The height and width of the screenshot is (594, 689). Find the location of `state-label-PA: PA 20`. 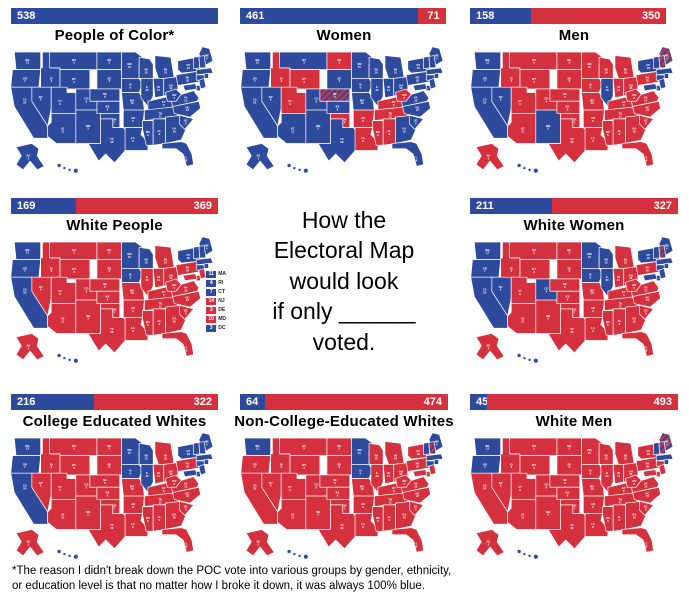

state-label-PA: PA 20 is located at coordinates (647, 78).